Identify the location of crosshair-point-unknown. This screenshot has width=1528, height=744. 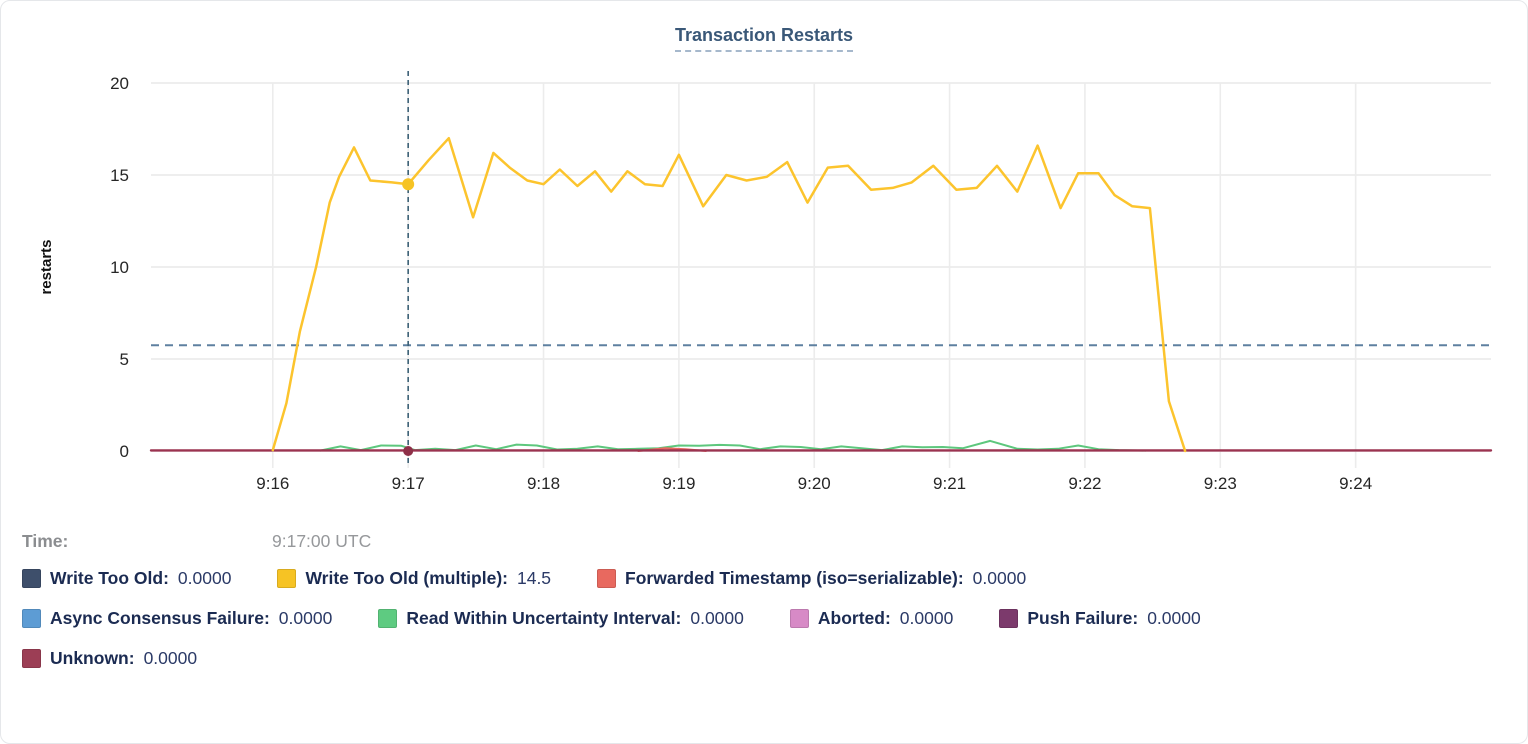
(408, 451).